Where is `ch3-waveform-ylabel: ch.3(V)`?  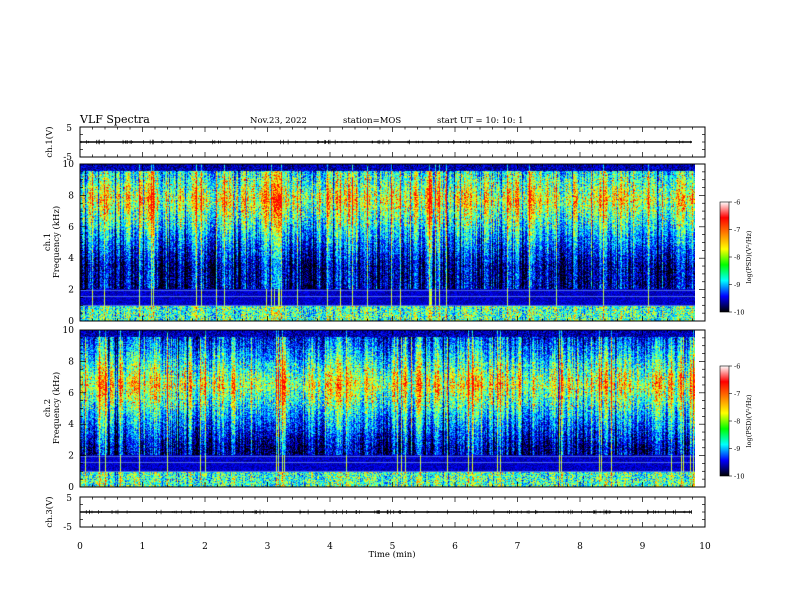
ch3-waveform-ylabel: ch.3(V) is located at coordinates (49, 511).